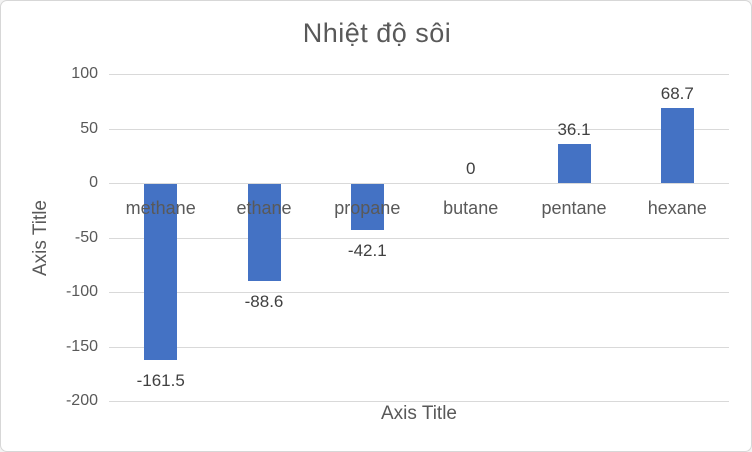 The height and width of the screenshot is (452, 752). I want to click on category-label-ethane: ethane, so click(264, 208).